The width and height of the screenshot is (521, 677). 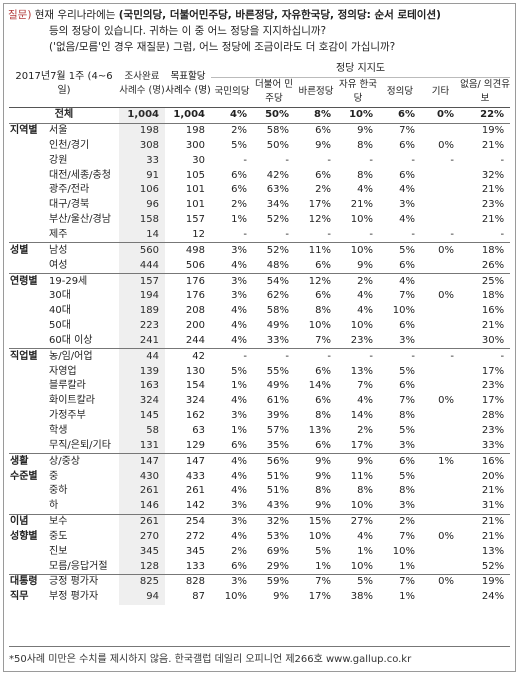 What do you see at coordinates (260, 356) in the screenshot?
I see `table-row: 직업별 농/임/어업 44 42- - - - - - -` at bounding box center [260, 356].